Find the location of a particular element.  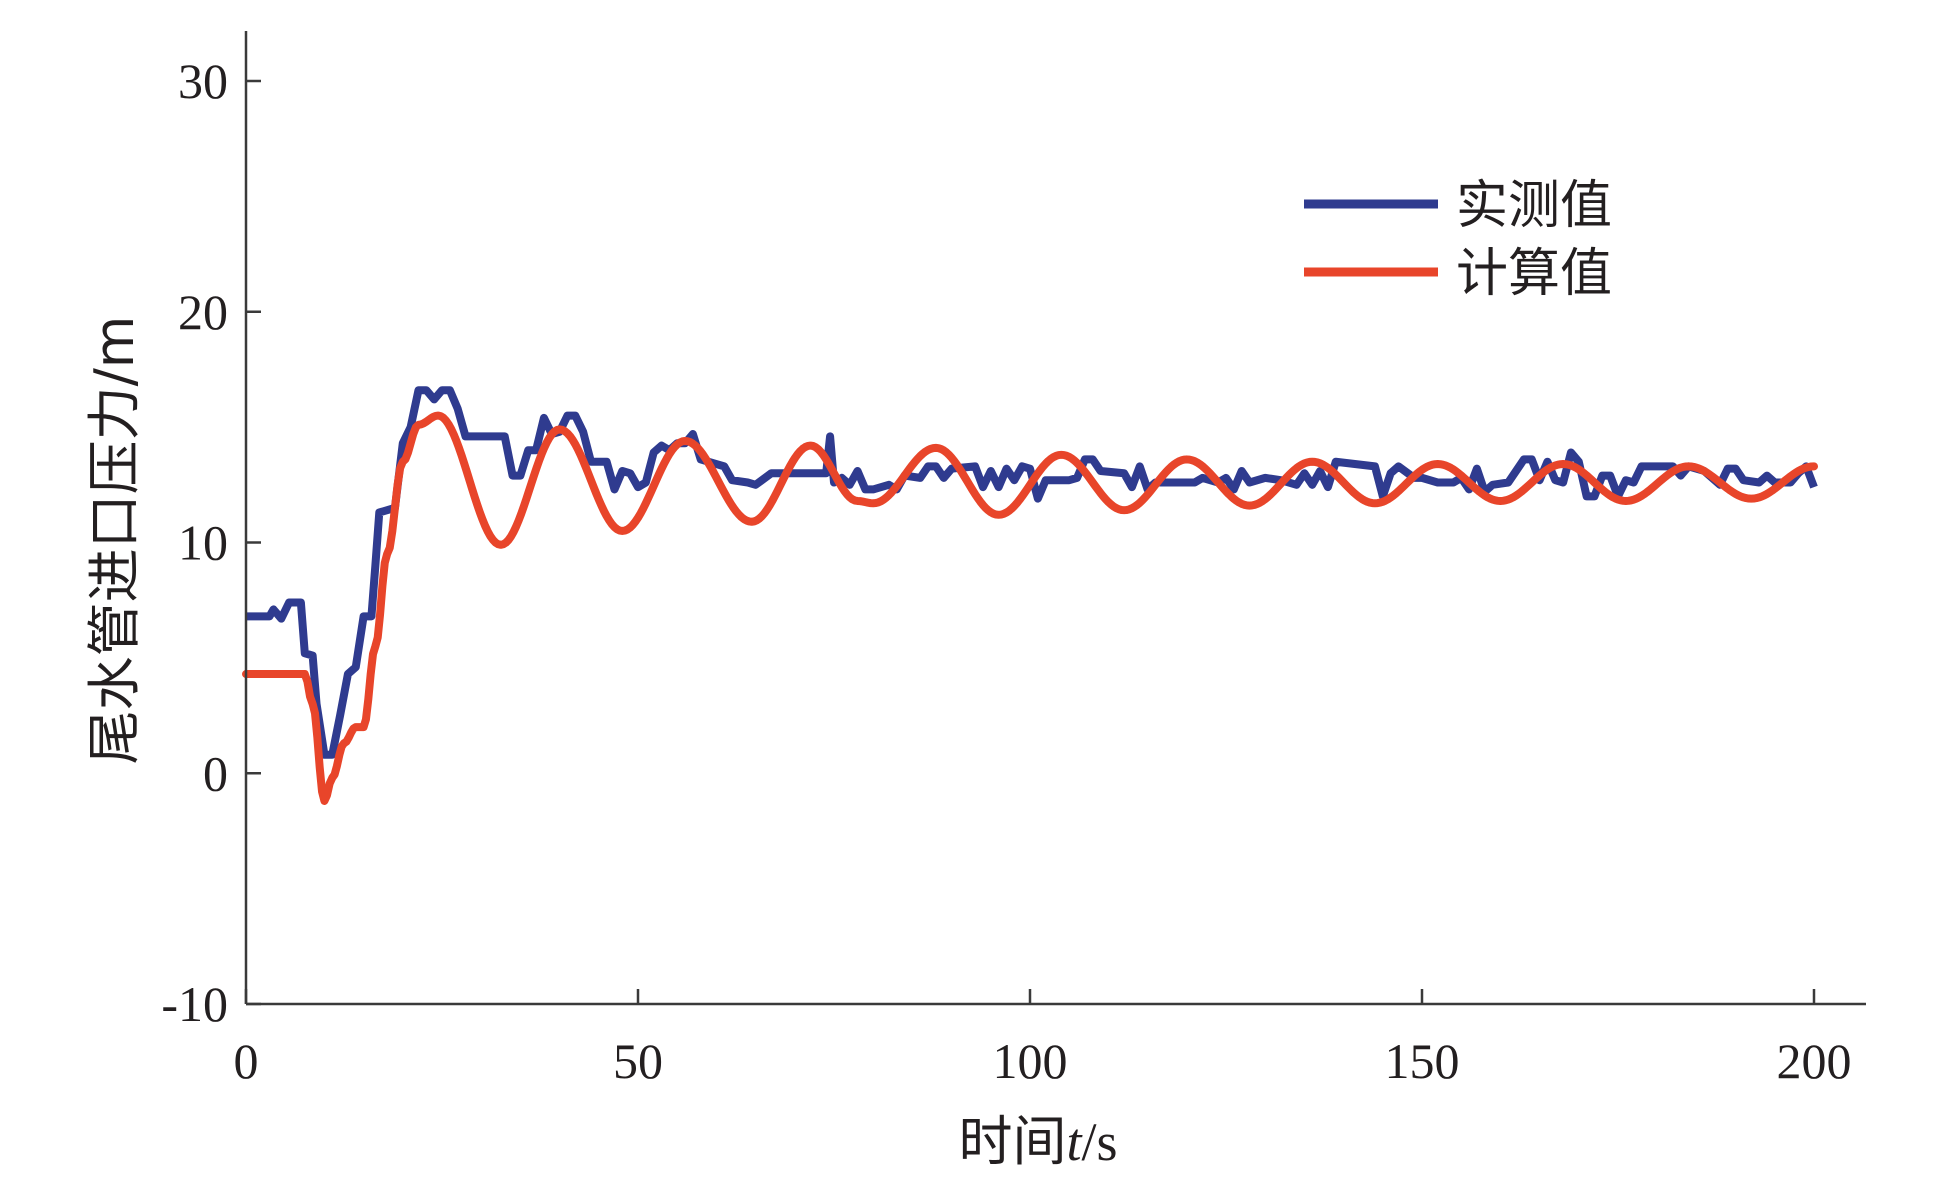

y-tick-label: 20 is located at coordinates (203, 312).